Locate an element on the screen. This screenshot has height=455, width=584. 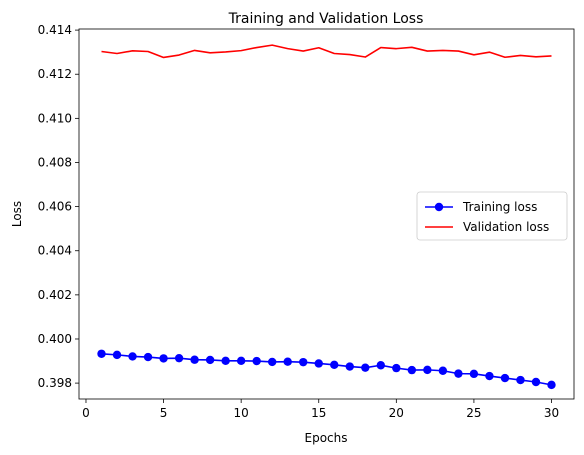
chart-title: Training and Validation Loss is located at coordinates (326, 19).